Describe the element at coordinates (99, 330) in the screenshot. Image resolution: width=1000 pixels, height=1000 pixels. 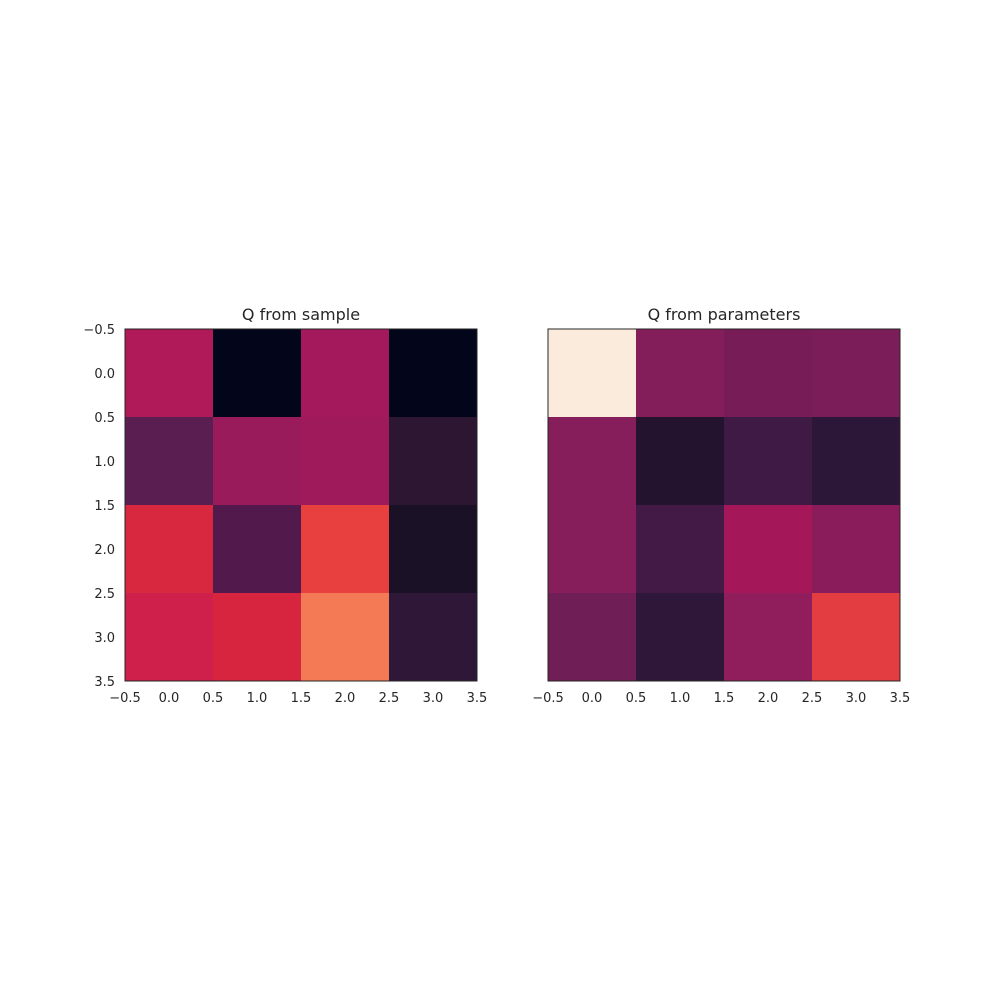
I see `y-tick-label: −0.5` at that location.